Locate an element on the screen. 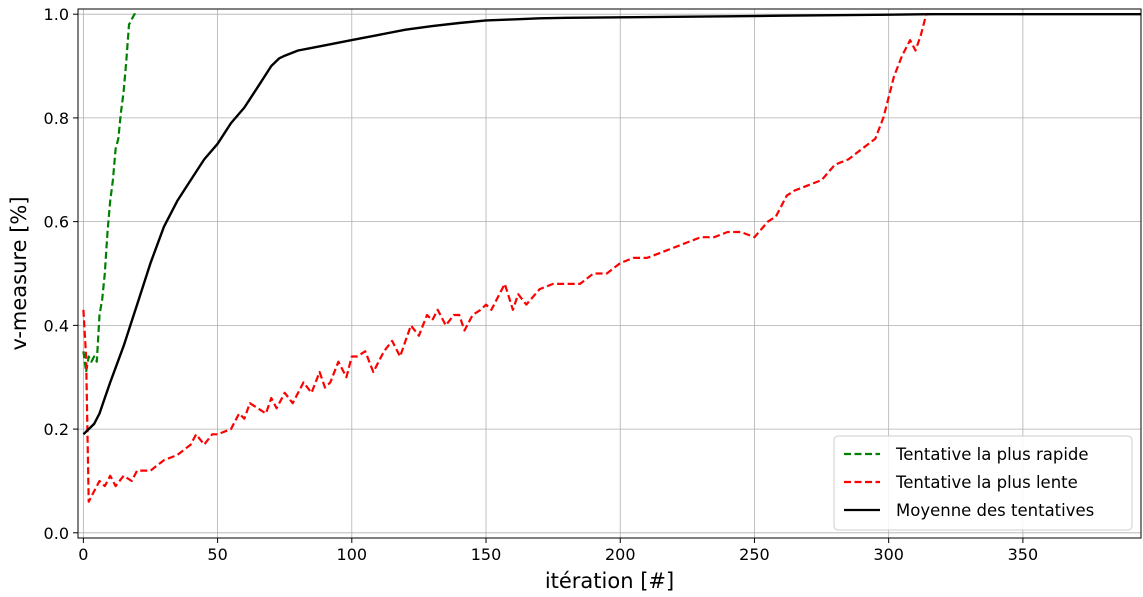 The height and width of the screenshot is (597, 1143). x-tick-label: 350 is located at coordinates (1023, 554).